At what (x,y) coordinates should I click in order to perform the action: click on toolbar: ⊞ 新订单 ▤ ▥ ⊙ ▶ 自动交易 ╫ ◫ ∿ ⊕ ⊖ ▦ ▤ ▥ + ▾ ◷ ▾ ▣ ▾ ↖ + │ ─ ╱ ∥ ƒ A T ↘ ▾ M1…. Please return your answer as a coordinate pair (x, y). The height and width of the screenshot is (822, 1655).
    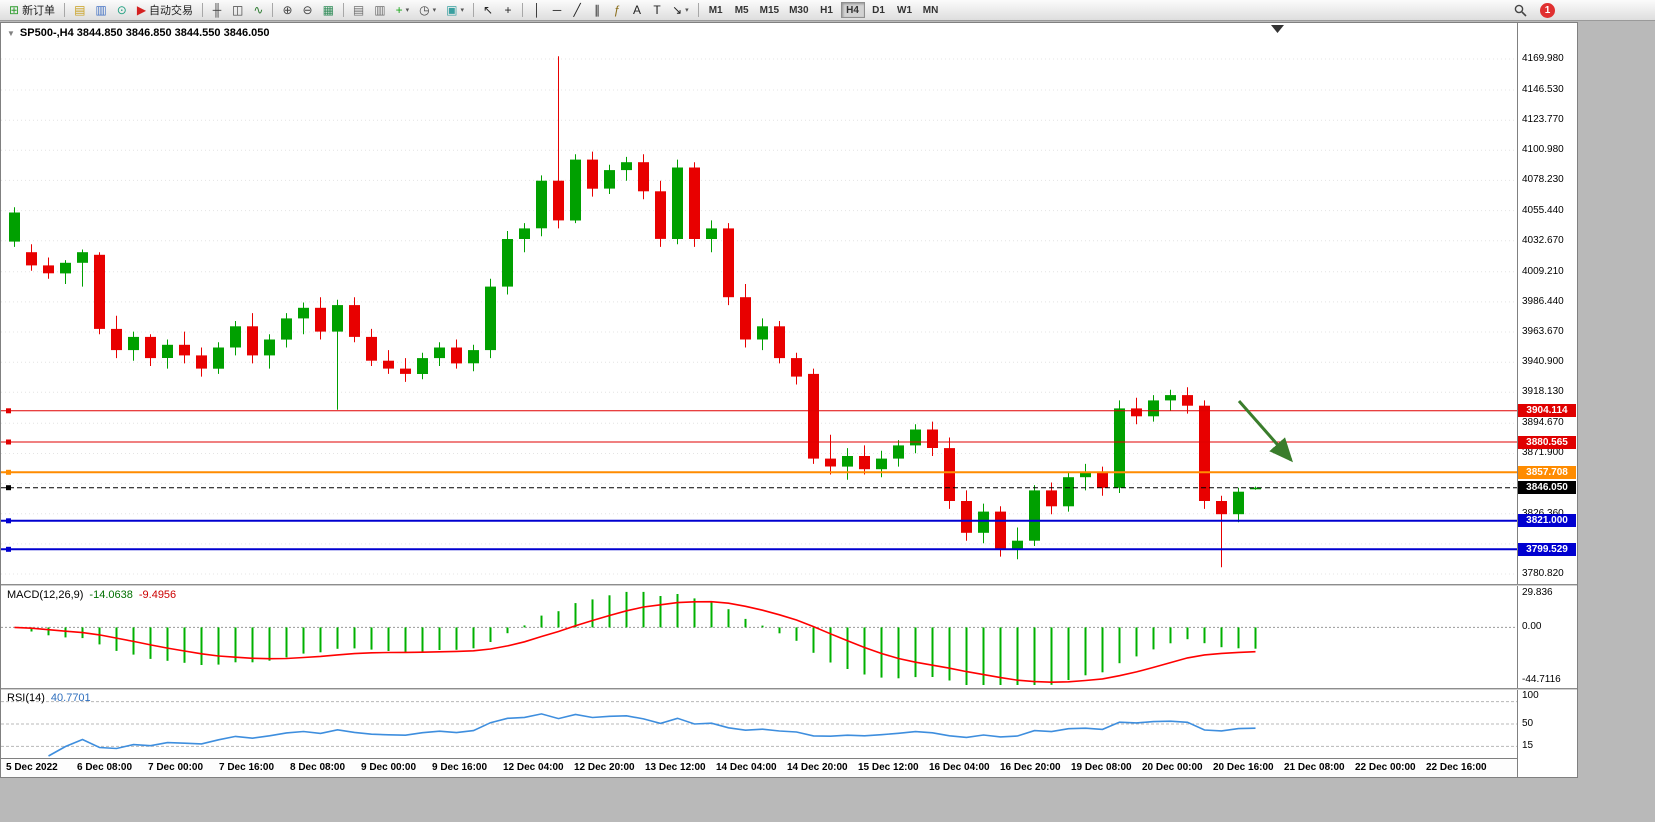
    Looking at the image, I should click on (827, 10).